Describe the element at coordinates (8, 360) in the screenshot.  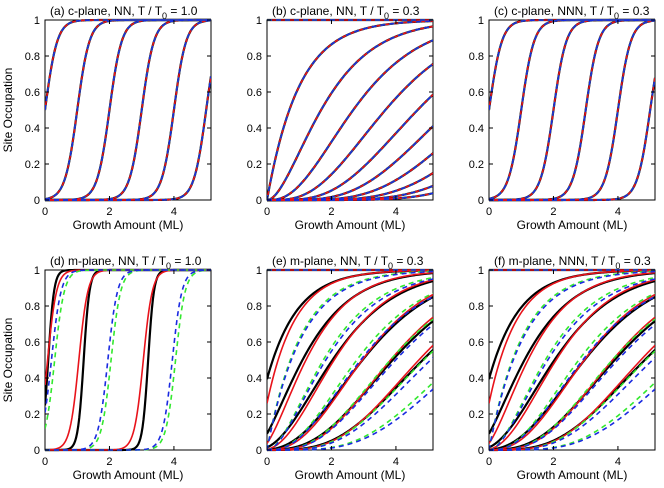
I see `y-axis-title: Site Occupation` at that location.